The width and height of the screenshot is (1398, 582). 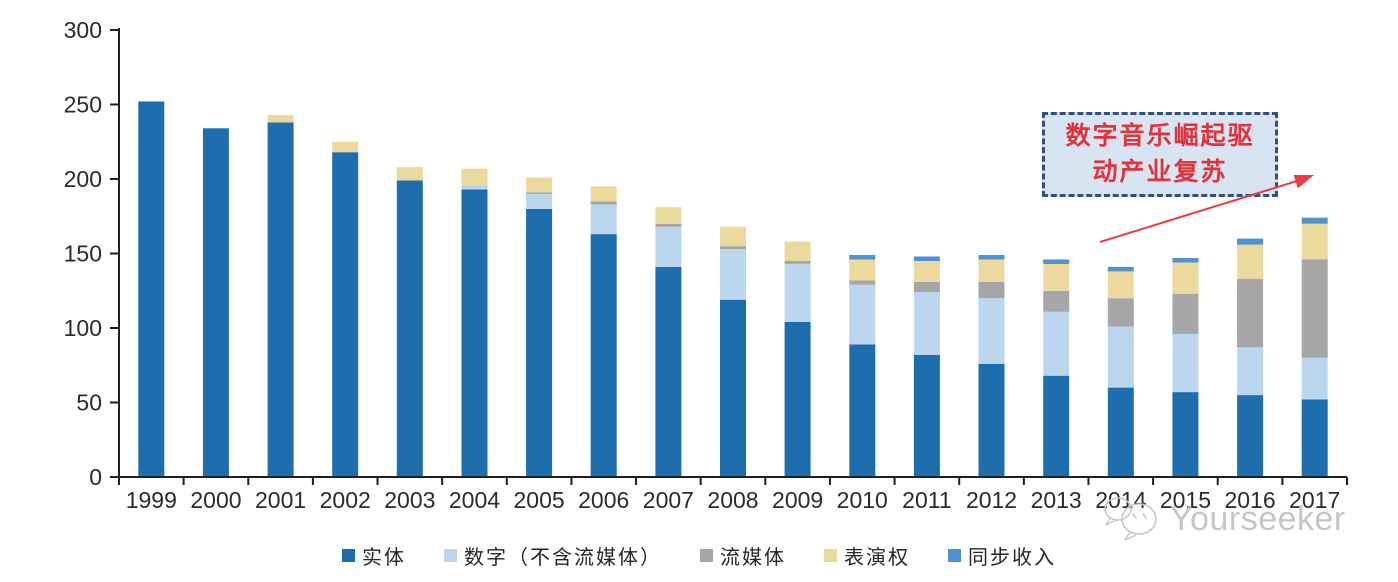 What do you see at coordinates (1314, 308) in the screenshot?
I see `bar-segment-streaming-2017` at bounding box center [1314, 308].